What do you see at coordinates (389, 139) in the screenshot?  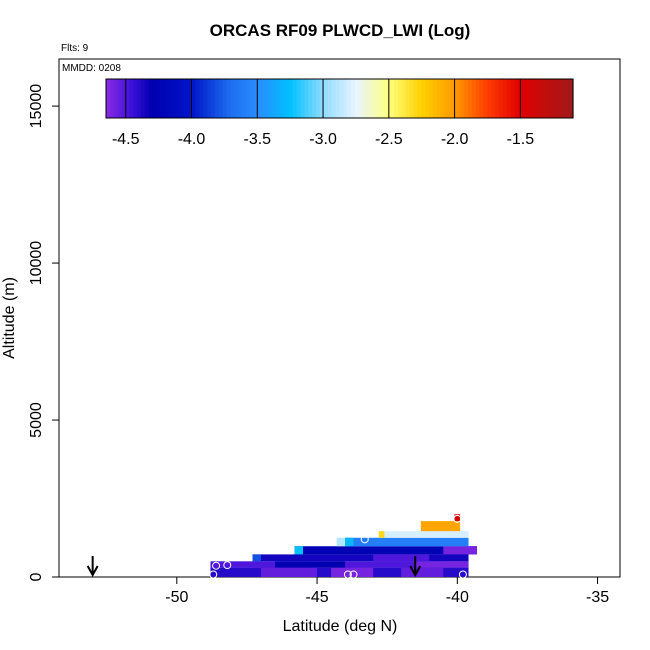 I see `colorbar-tick-label: -2.5` at bounding box center [389, 139].